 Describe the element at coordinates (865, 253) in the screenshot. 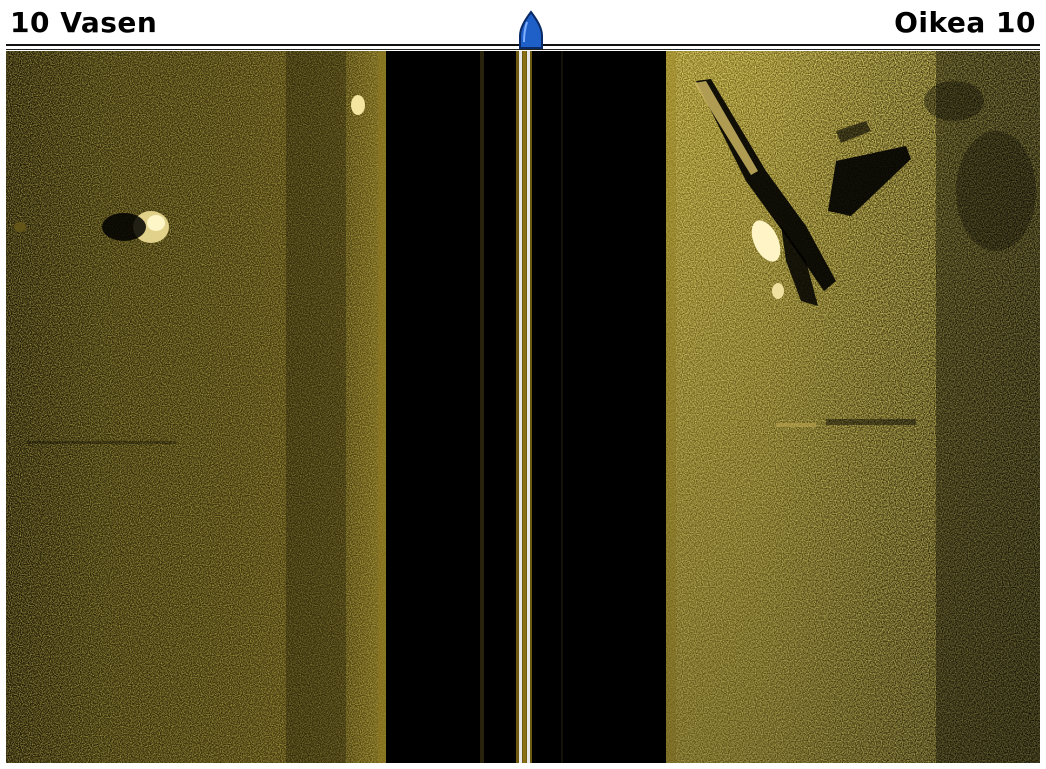

I see `right-targets` at that location.